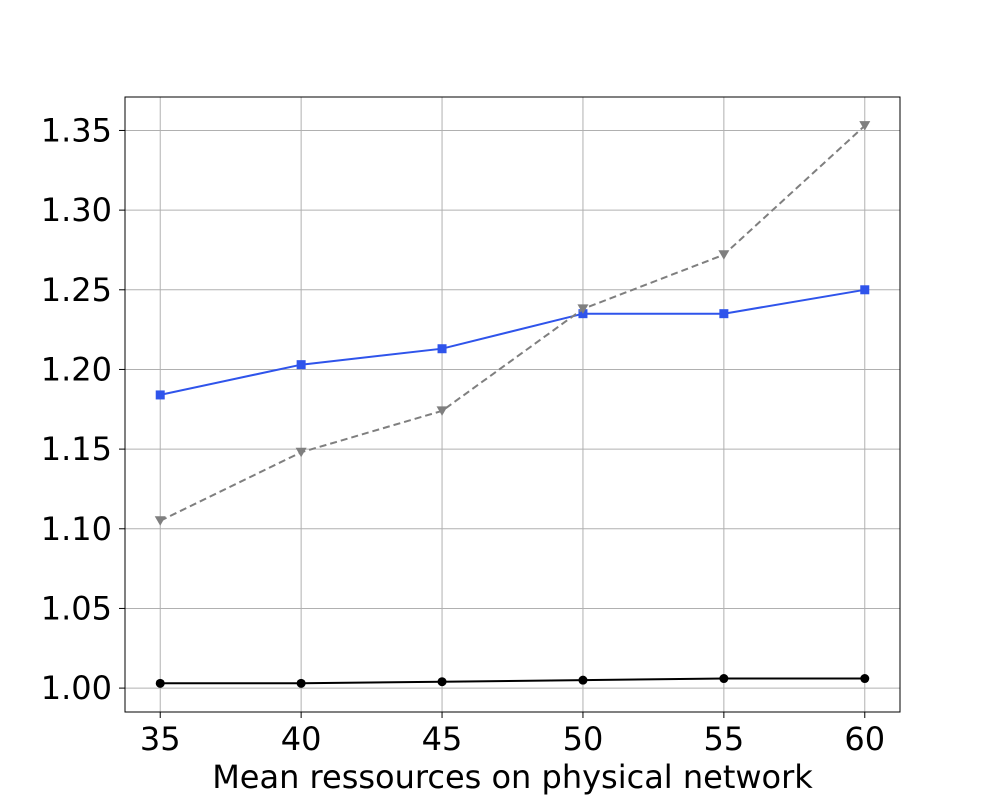  What do you see at coordinates (864, 739) in the screenshot?
I see `x-tick-label: 60` at bounding box center [864, 739].